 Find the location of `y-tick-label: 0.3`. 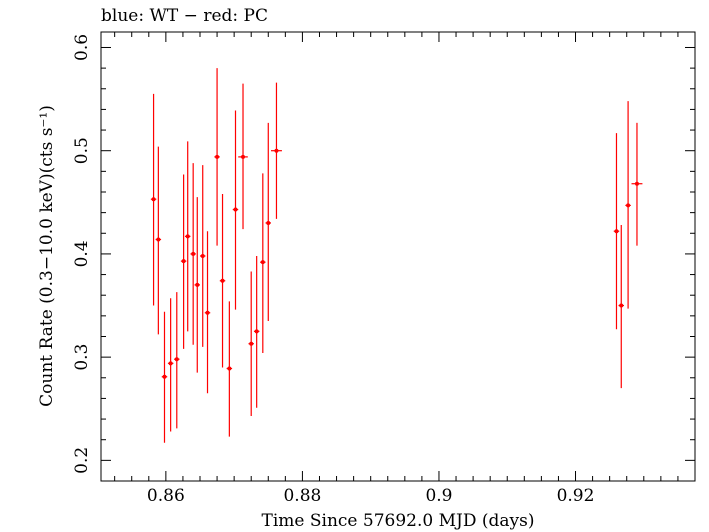

y-tick-label: 0.3 is located at coordinates (82, 357).